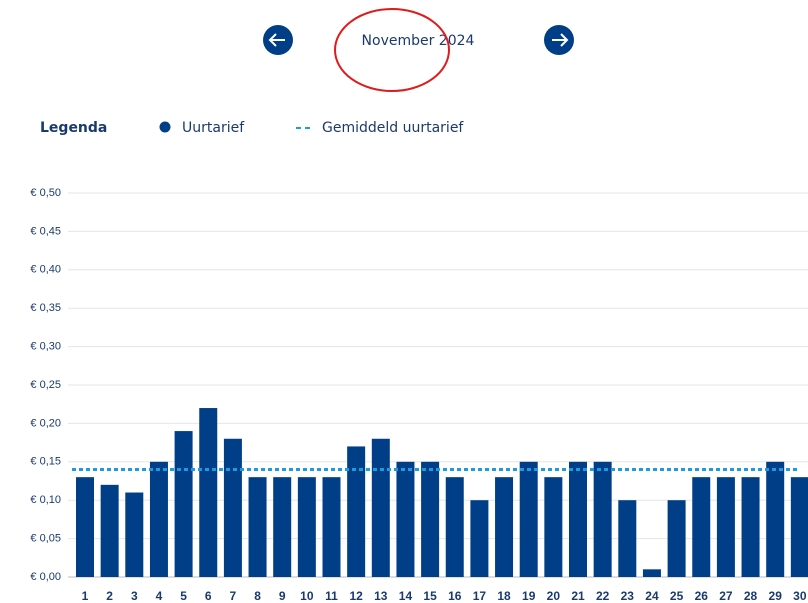 The width and height of the screenshot is (808, 603). What do you see at coordinates (578, 596) in the screenshot?
I see `x-tick-label: 21` at bounding box center [578, 596].